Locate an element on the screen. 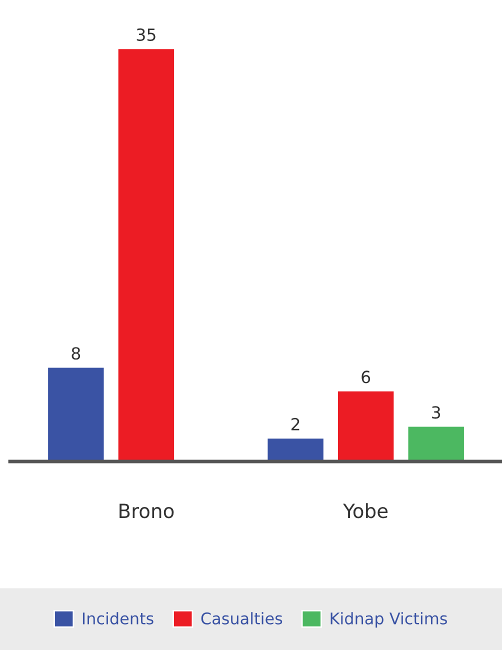 Image resolution: width=502 pixels, height=650 pixels. data-label: 2 is located at coordinates (295, 424).